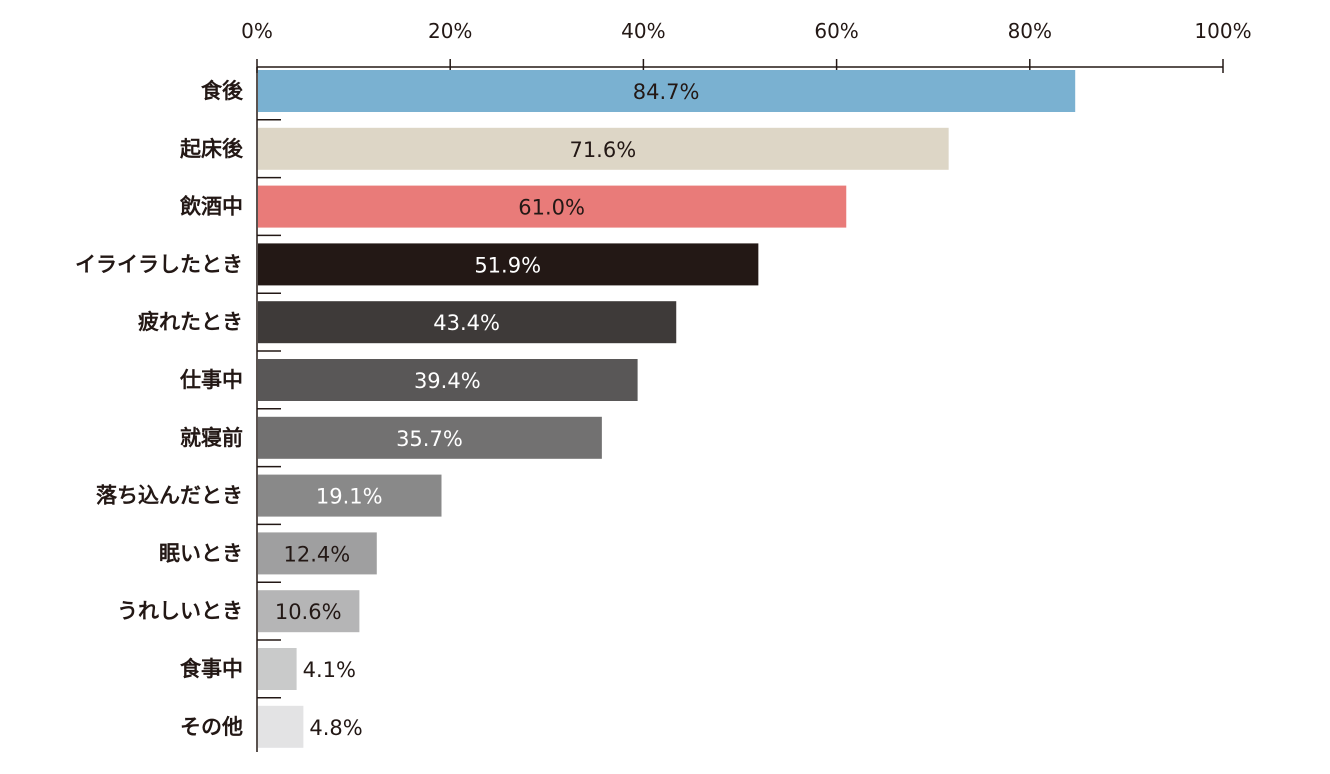  I want to click on value-label: 35.7%, so click(429, 439).